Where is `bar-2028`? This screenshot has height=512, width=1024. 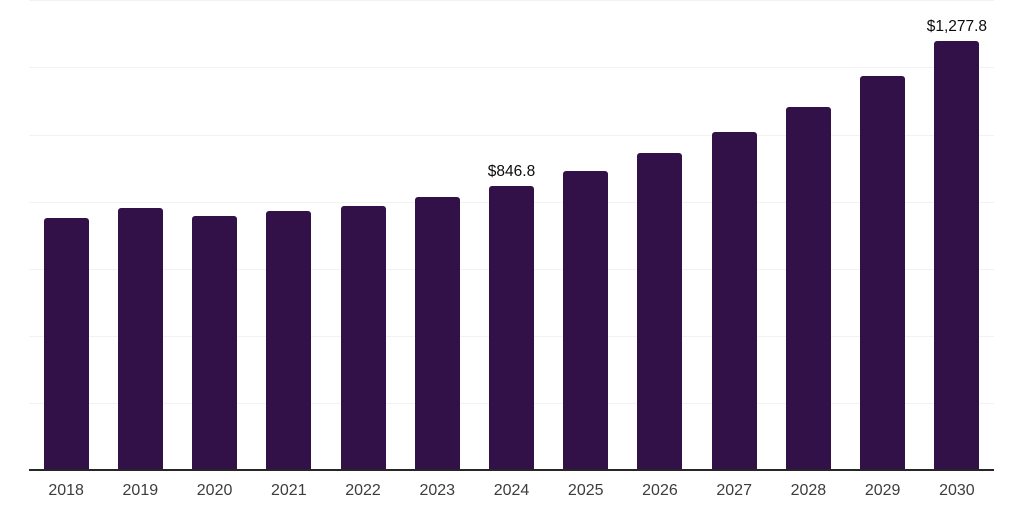 bar-2028 is located at coordinates (808, 288).